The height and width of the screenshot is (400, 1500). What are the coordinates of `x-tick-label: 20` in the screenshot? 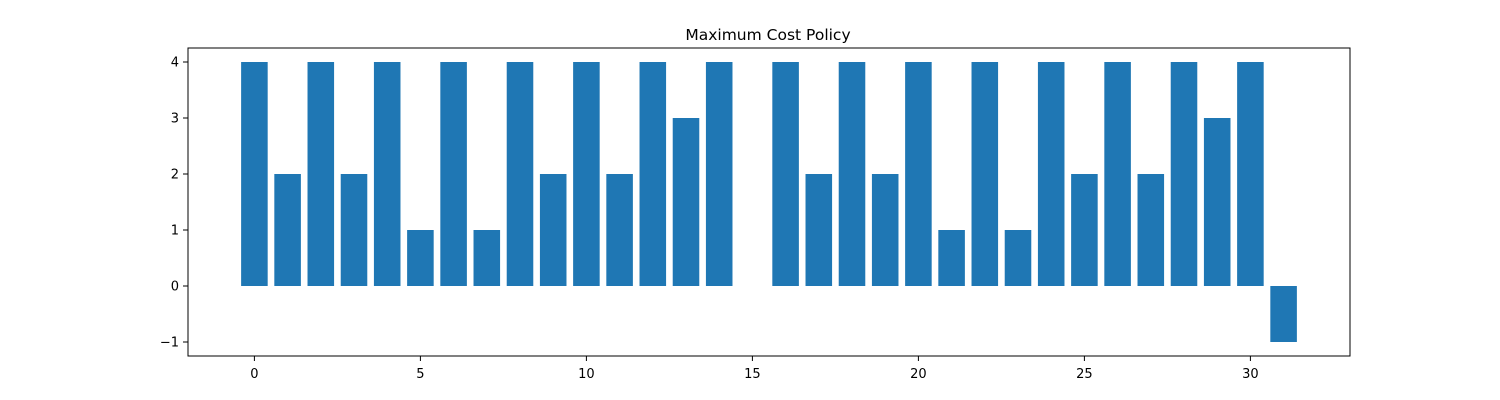 It's located at (918, 374).